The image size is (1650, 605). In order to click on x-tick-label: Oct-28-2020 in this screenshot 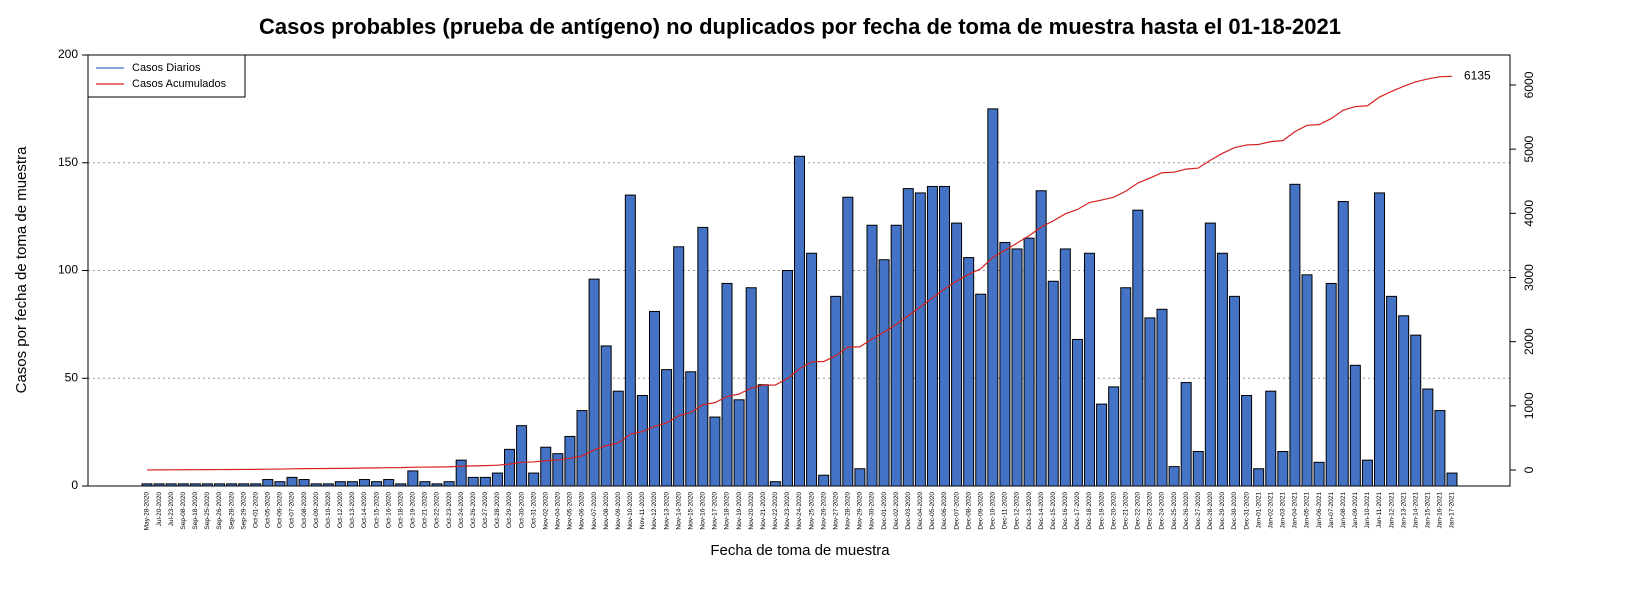, I will do `click(497, 510)`.